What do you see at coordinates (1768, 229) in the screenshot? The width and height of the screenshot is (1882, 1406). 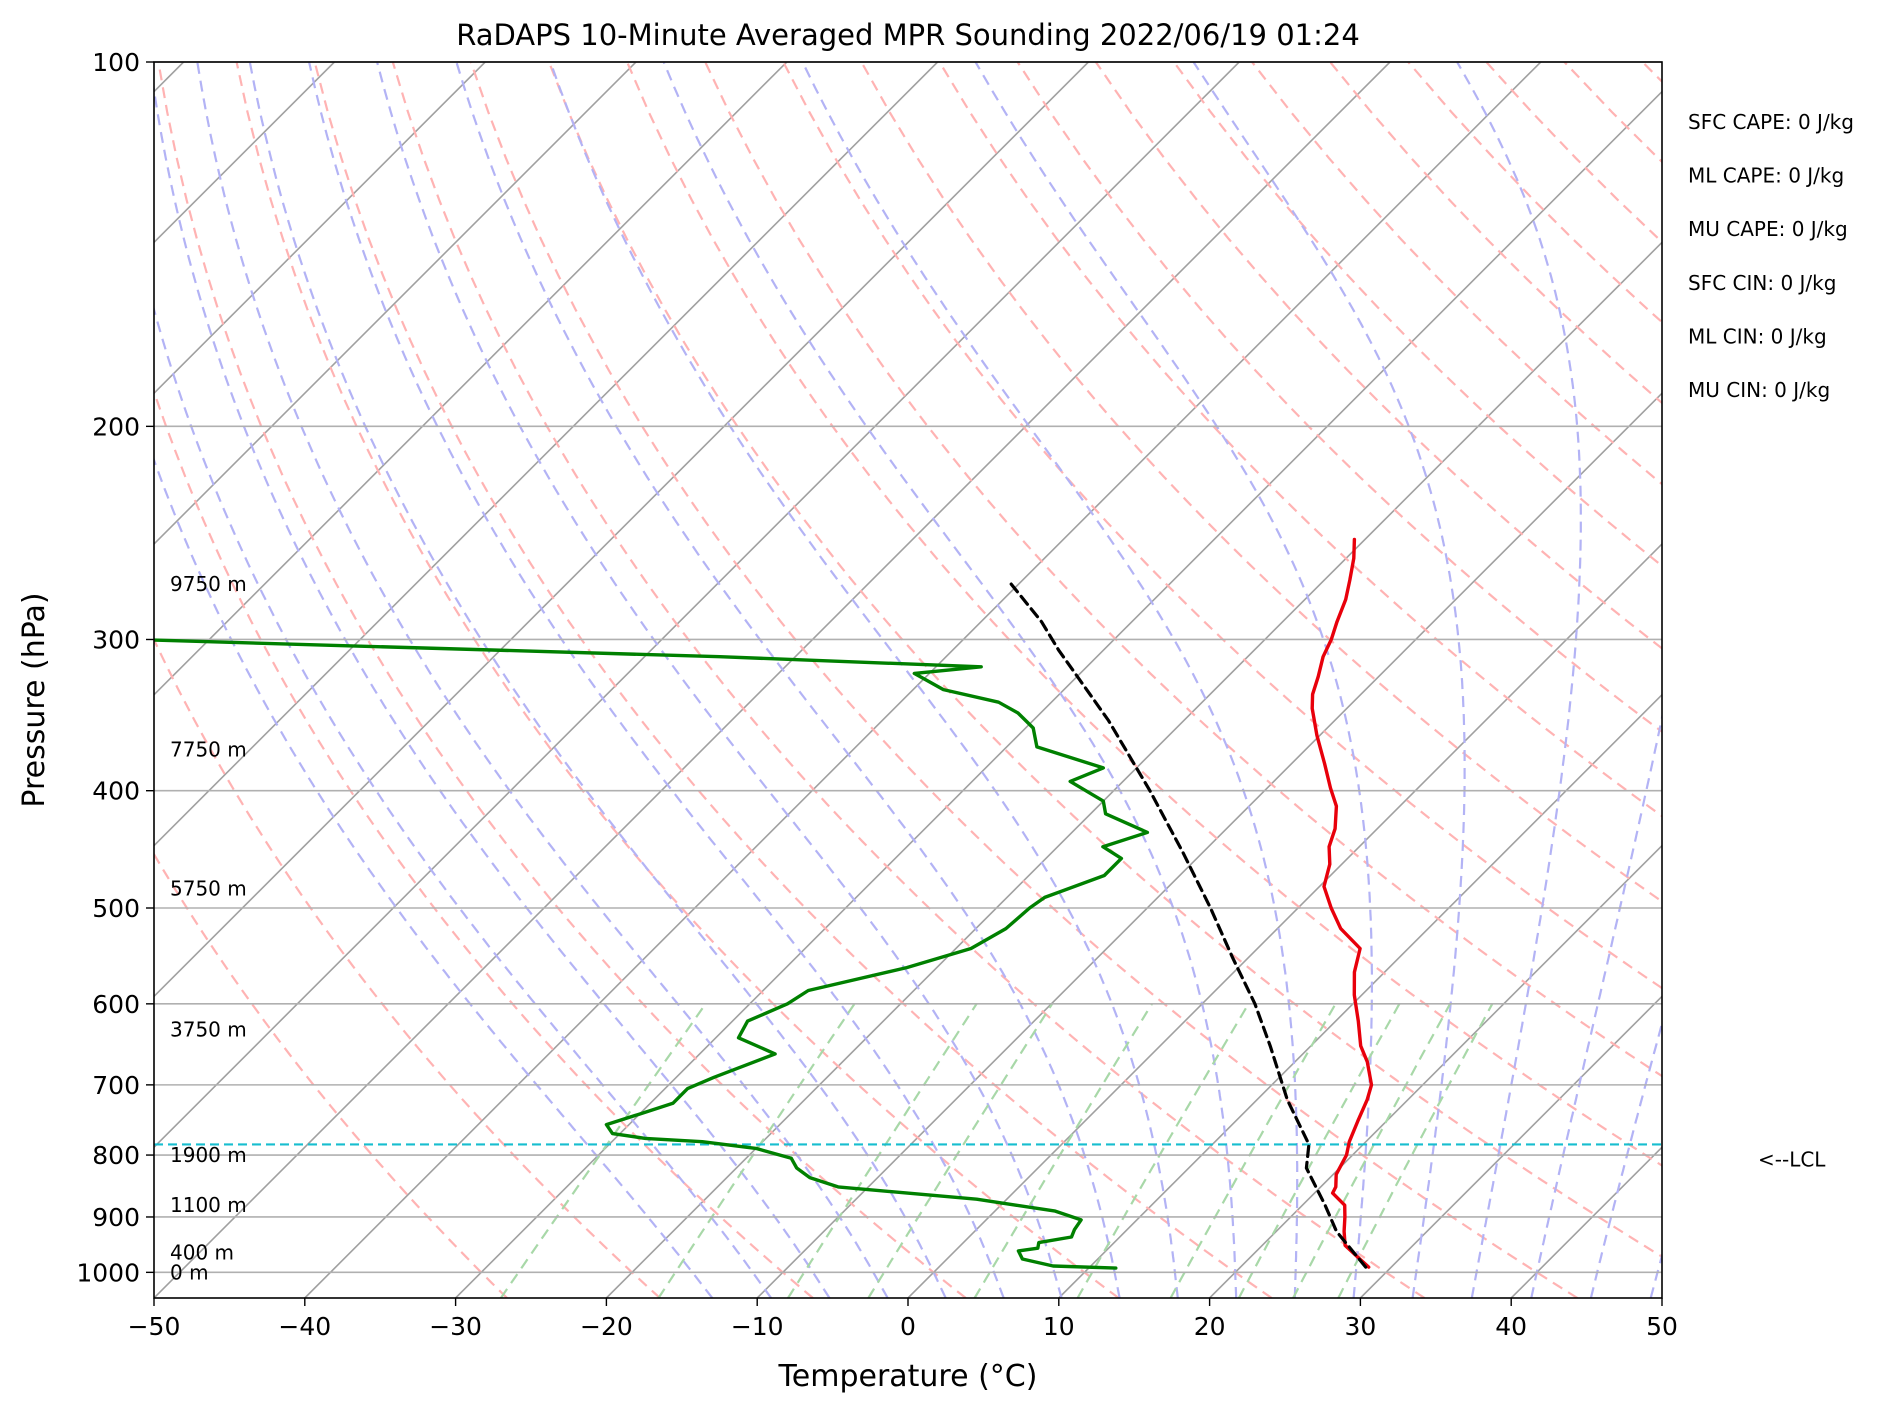 I see `index-label: MU CAPE: 0 J/kg` at bounding box center [1768, 229].